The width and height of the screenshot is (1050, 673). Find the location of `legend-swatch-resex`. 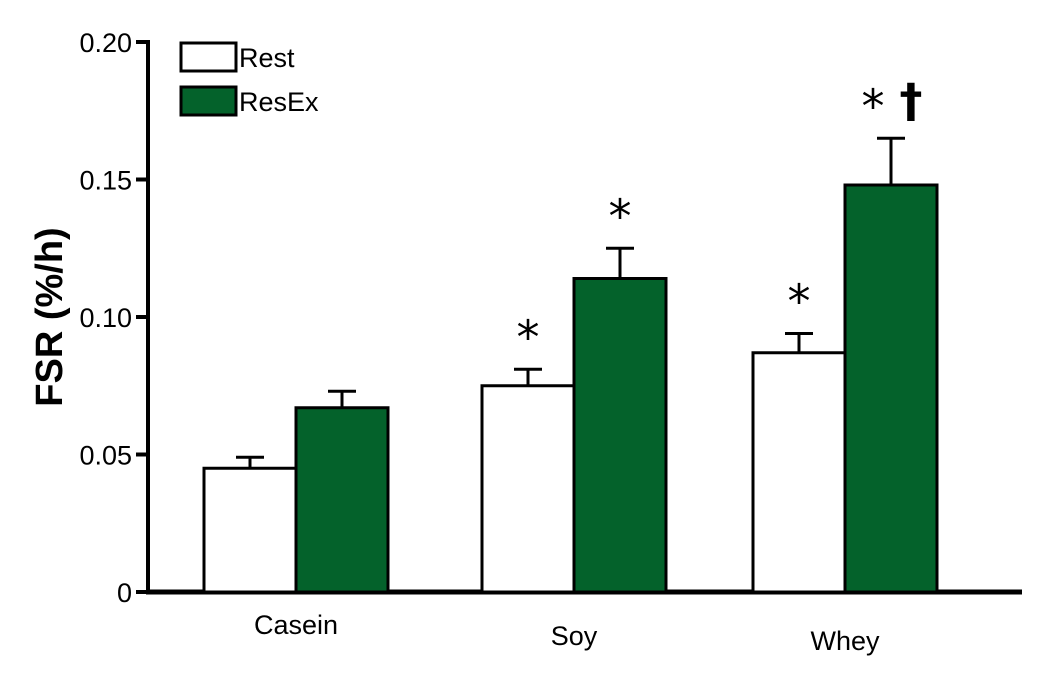

legend-swatch-resex is located at coordinates (208, 101).